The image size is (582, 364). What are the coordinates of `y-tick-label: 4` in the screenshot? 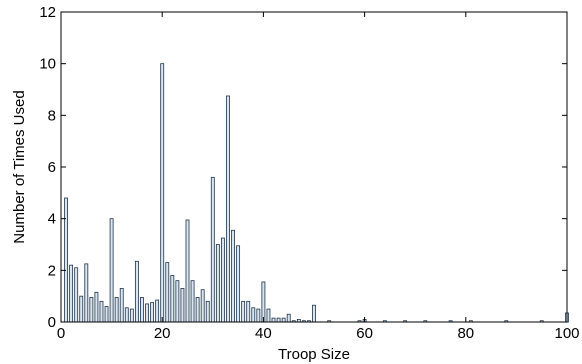 It's located at (52, 219).